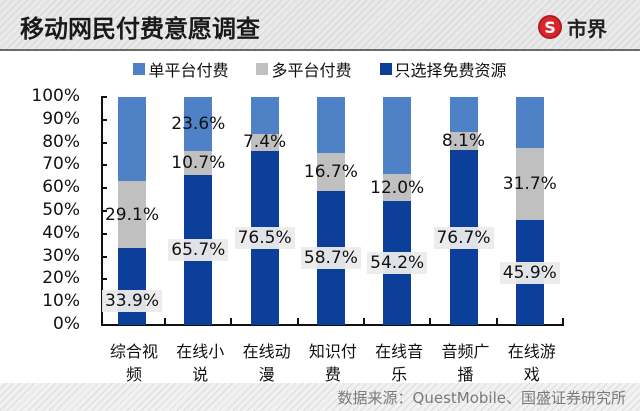 The image size is (640, 411). What do you see at coordinates (132, 301) in the screenshot?
I see `data-label-free-only: 33.9%` at bounding box center [132, 301].